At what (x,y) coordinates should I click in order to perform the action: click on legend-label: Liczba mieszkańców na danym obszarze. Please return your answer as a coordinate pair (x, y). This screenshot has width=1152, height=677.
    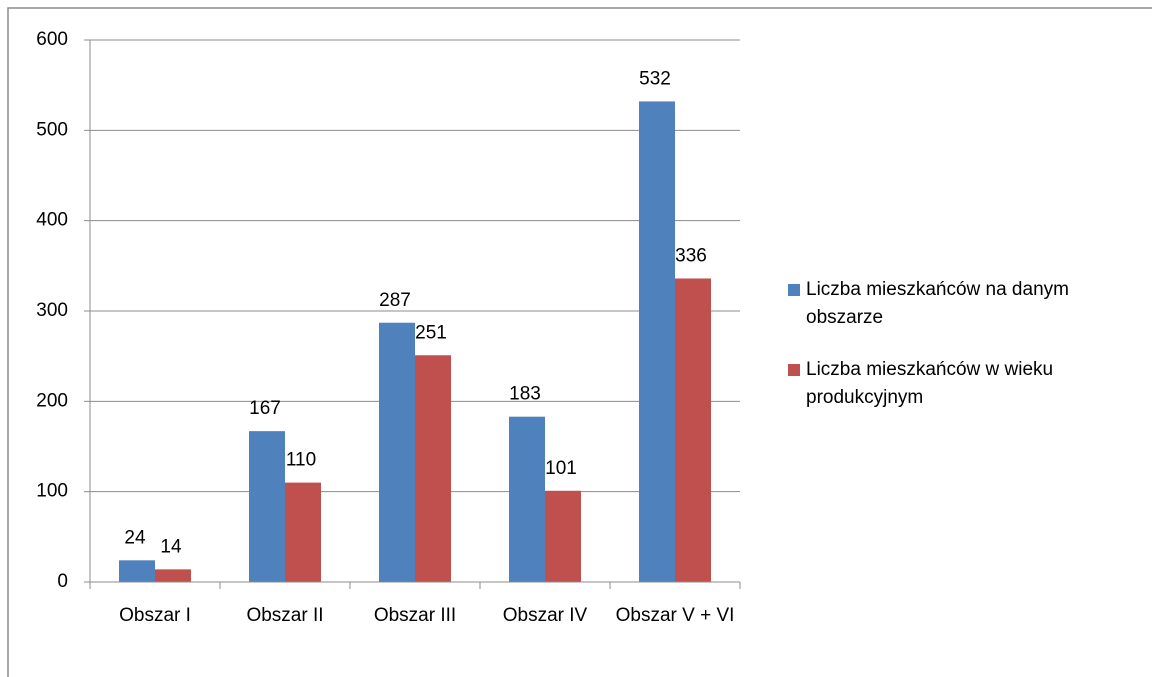
    Looking at the image, I should click on (937, 303).